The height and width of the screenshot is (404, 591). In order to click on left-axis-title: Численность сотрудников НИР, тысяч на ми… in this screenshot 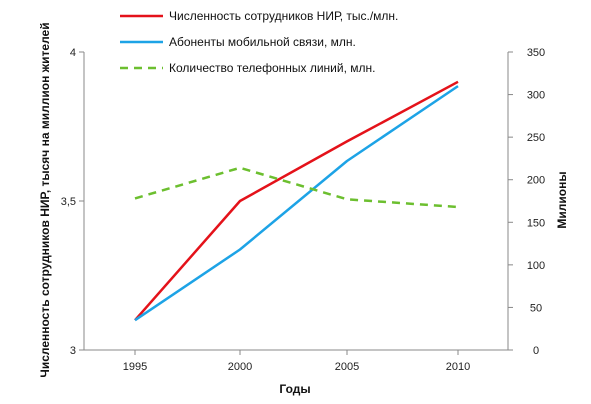, I will do `click(45, 199)`.